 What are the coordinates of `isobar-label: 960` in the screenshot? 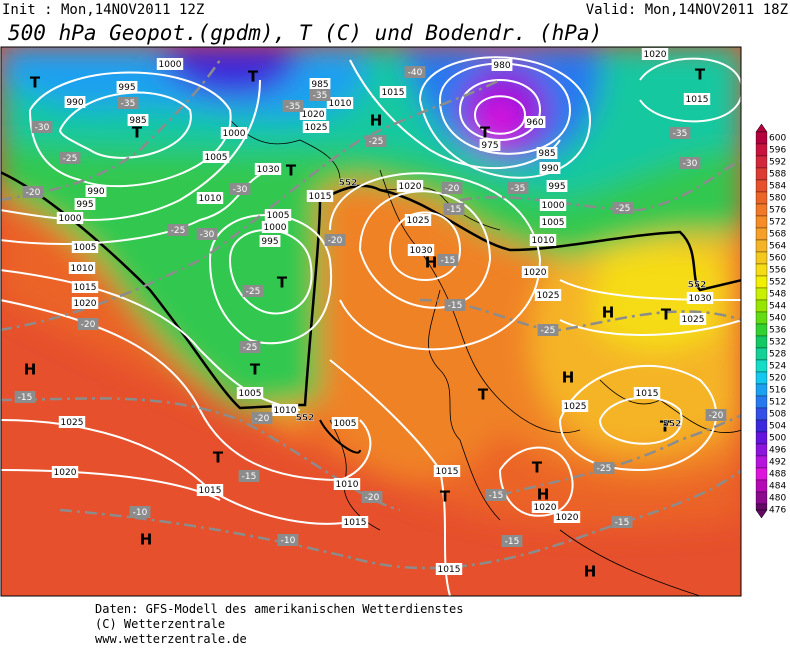 It's located at (534, 123).